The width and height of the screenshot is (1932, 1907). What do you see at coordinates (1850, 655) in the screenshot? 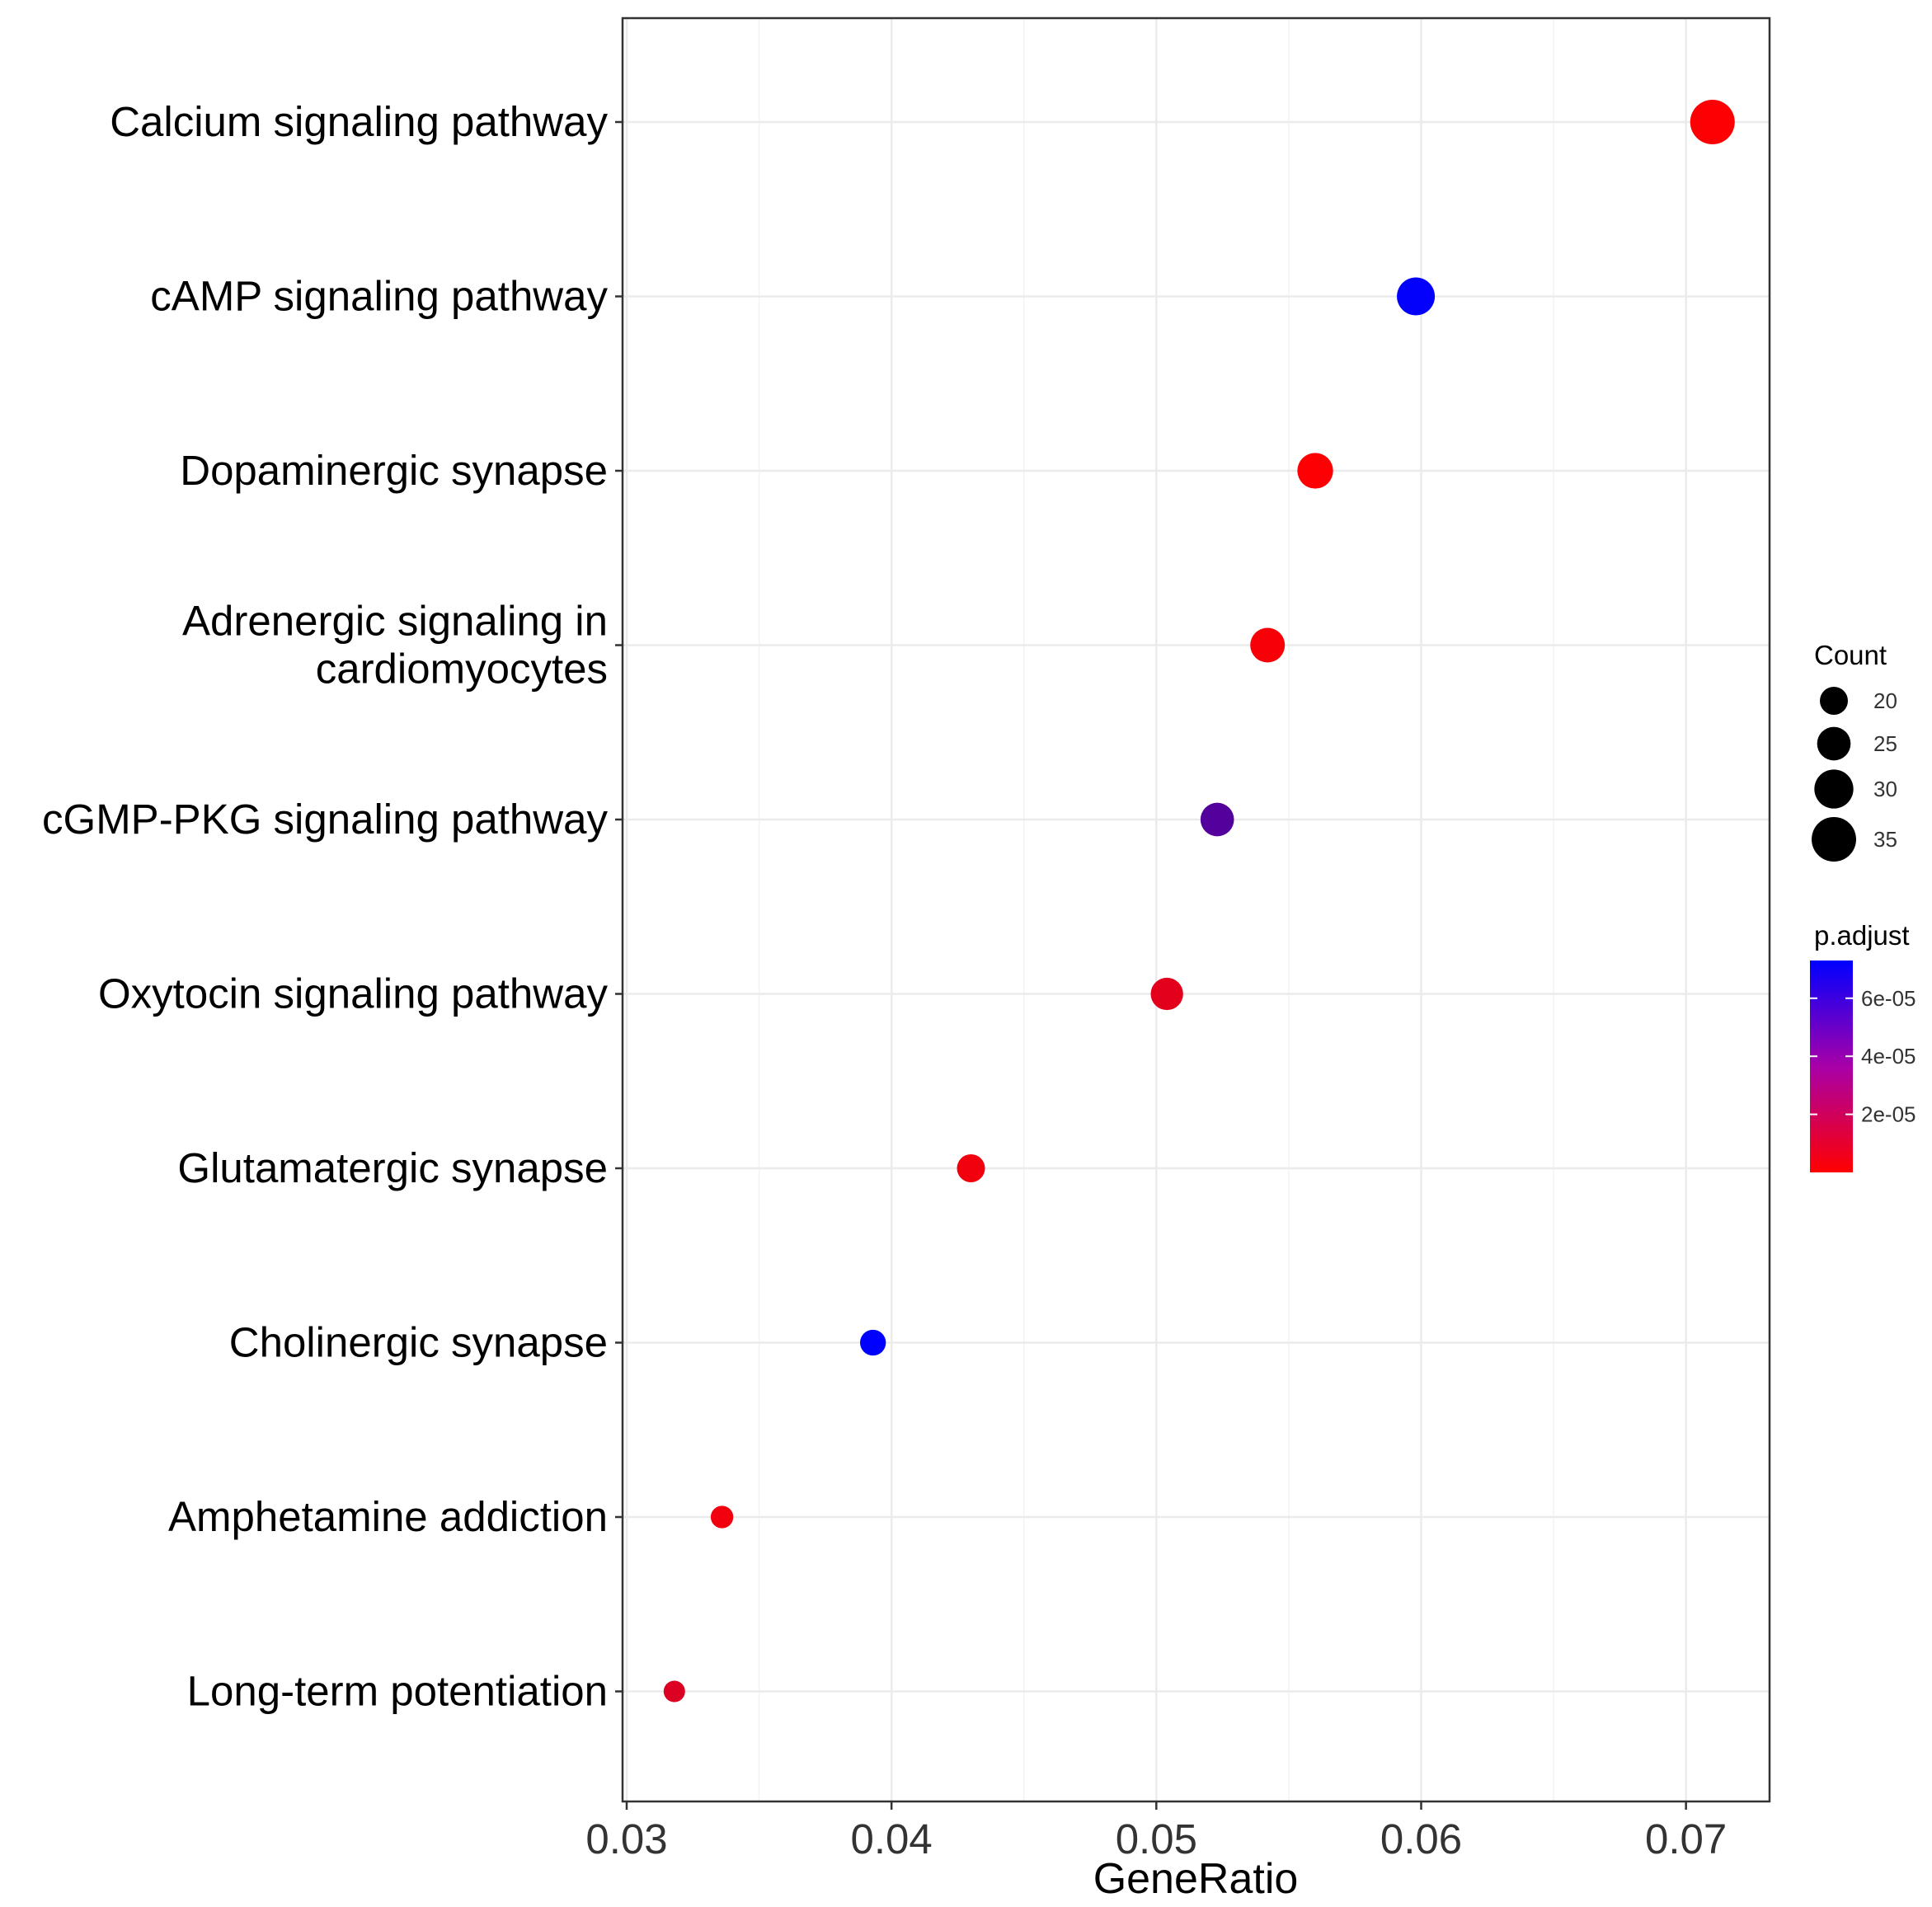
I see `size-legend-title: Count` at bounding box center [1850, 655].